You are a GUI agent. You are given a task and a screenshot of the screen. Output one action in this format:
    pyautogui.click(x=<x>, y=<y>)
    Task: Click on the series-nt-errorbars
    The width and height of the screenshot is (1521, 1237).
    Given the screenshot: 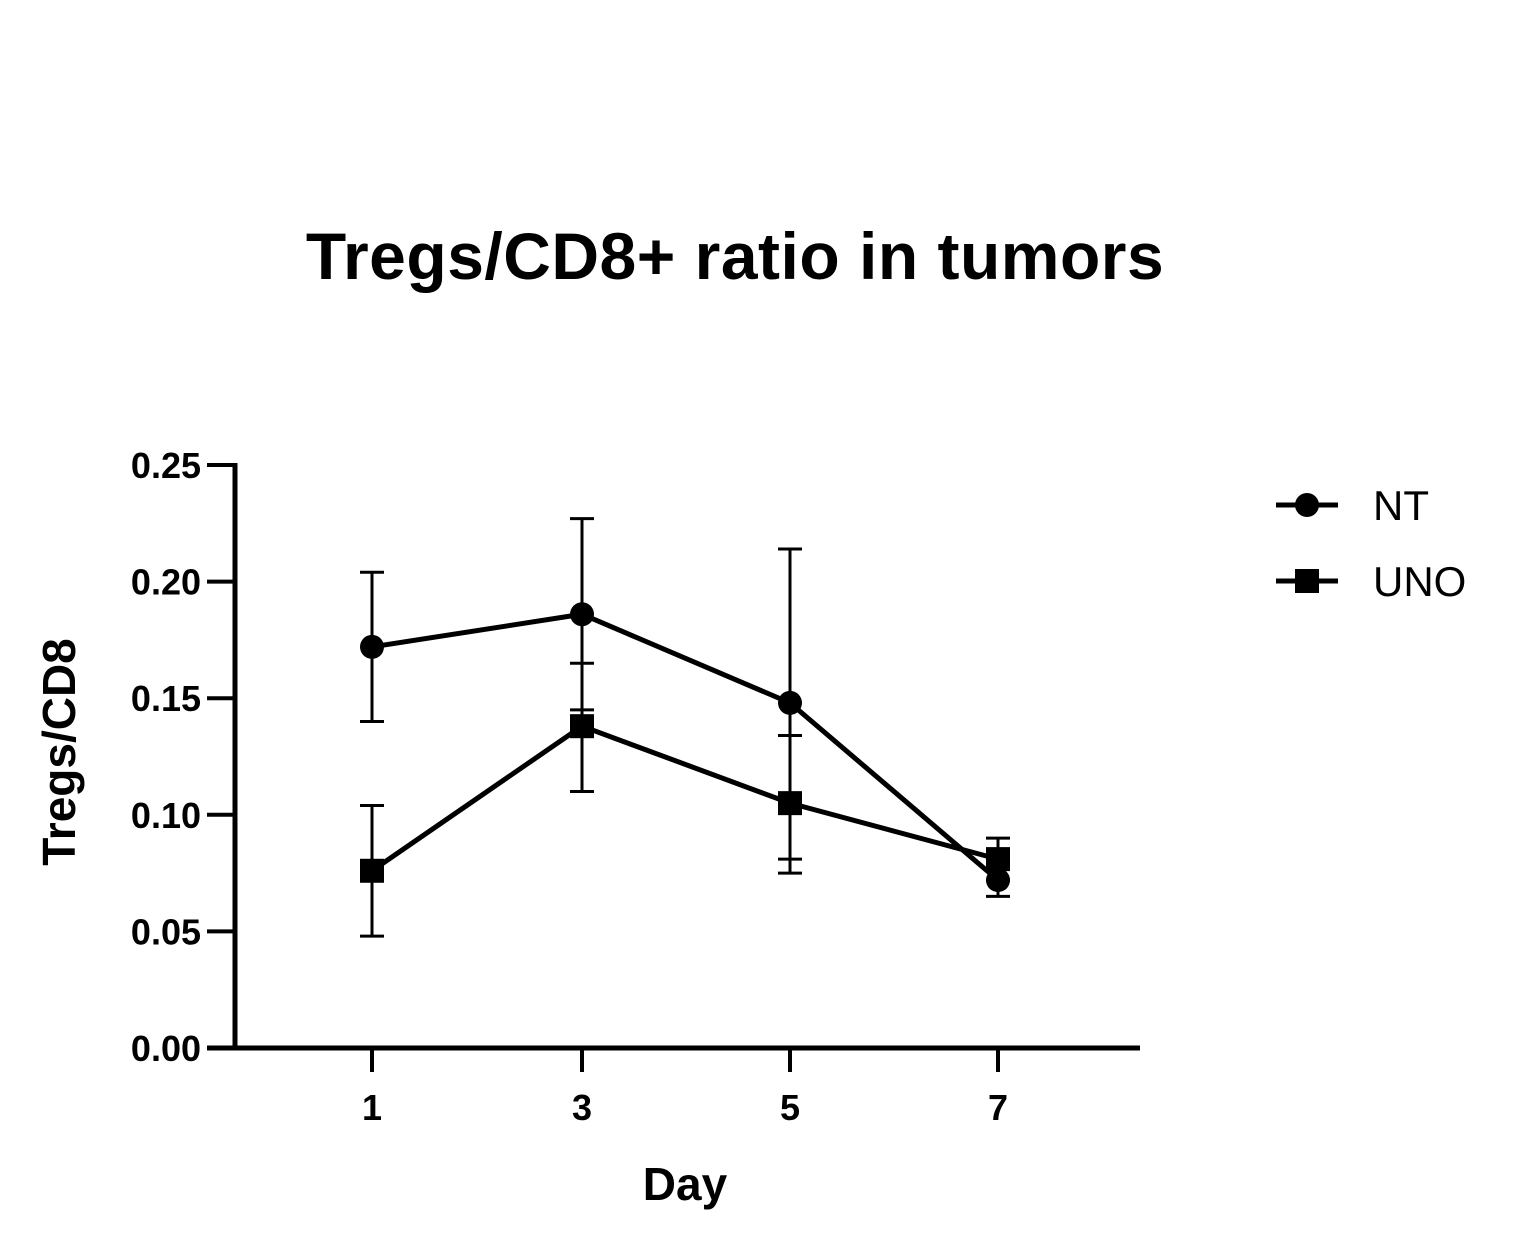 What is the action you would take?
    pyautogui.click(x=685, y=707)
    